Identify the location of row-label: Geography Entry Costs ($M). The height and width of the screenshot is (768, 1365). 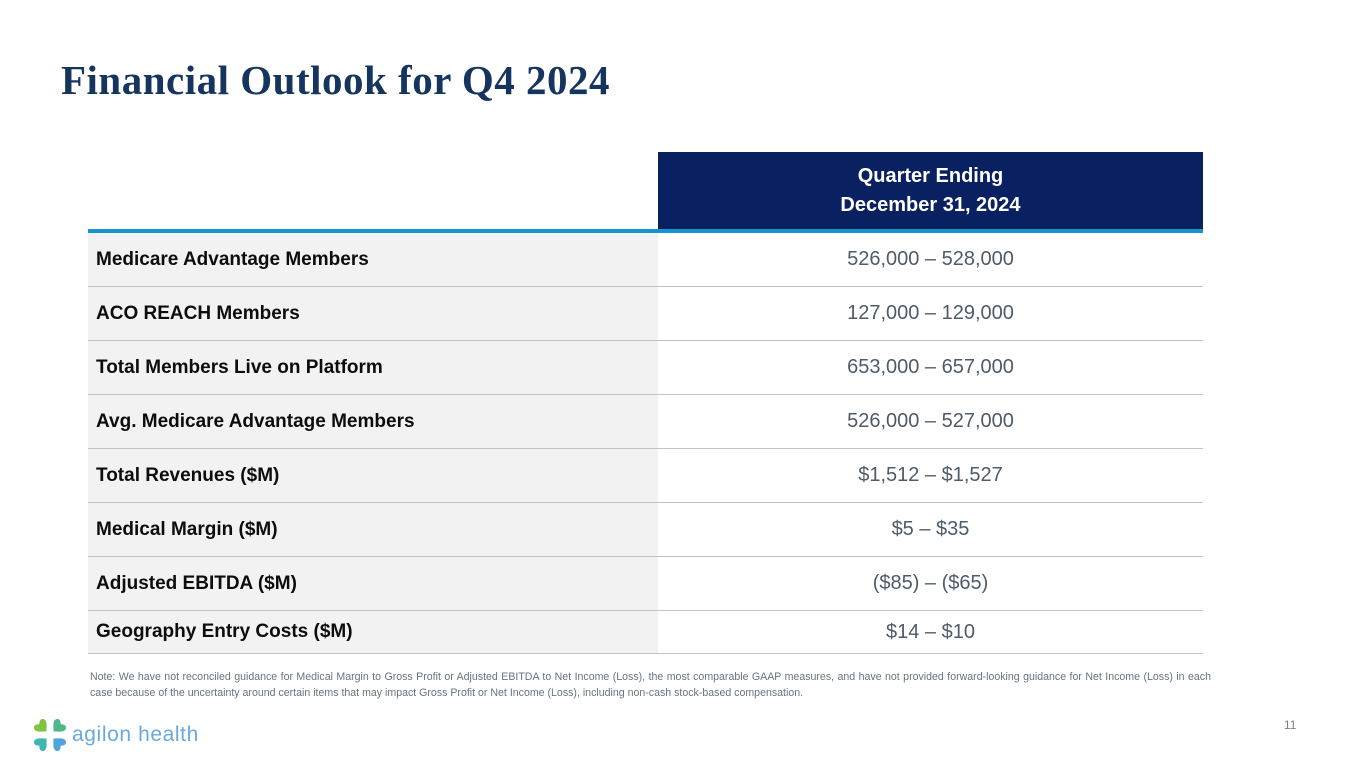
(373, 632).